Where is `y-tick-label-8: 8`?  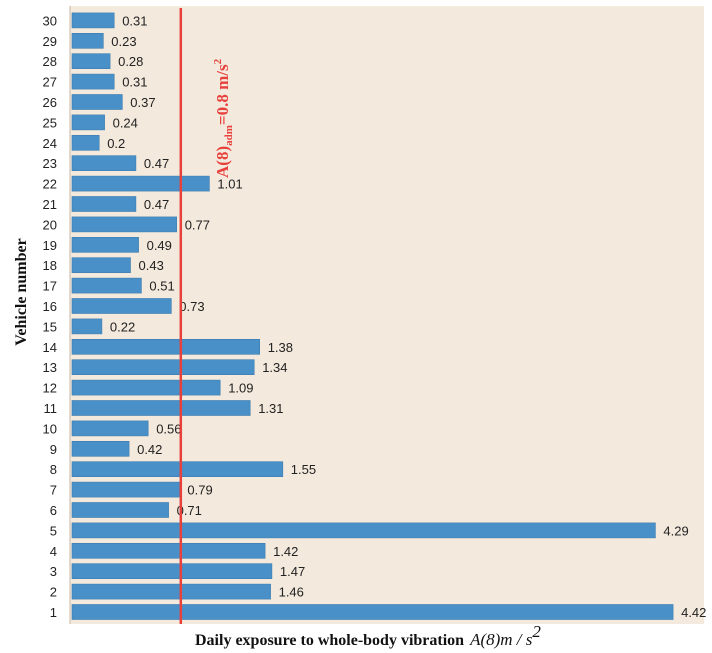
y-tick-label-8: 8 is located at coordinates (53, 469).